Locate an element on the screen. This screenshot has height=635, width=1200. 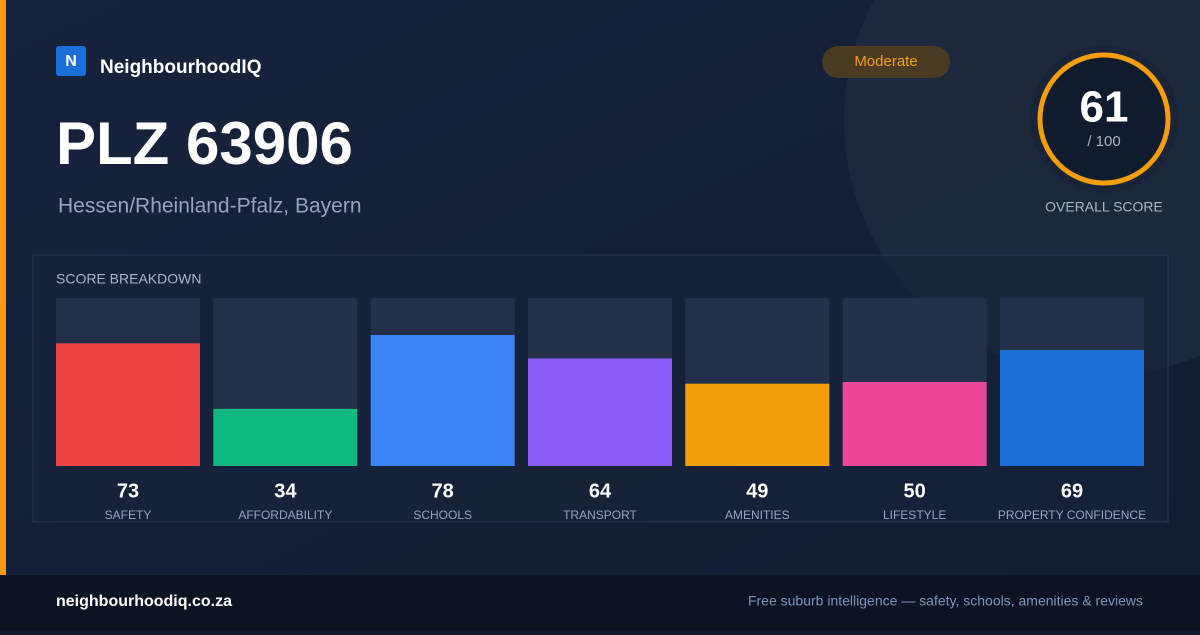
value-label: 64 is located at coordinates (600, 491).